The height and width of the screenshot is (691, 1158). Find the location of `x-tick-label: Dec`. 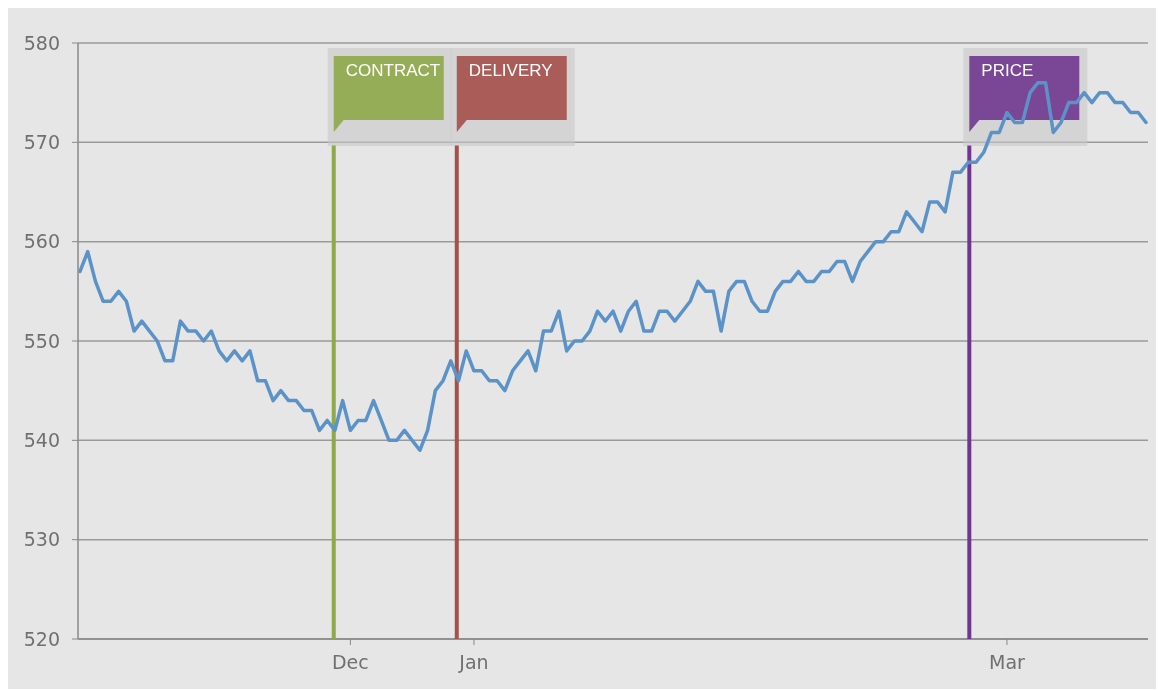

x-tick-label: Dec is located at coordinates (350, 662).